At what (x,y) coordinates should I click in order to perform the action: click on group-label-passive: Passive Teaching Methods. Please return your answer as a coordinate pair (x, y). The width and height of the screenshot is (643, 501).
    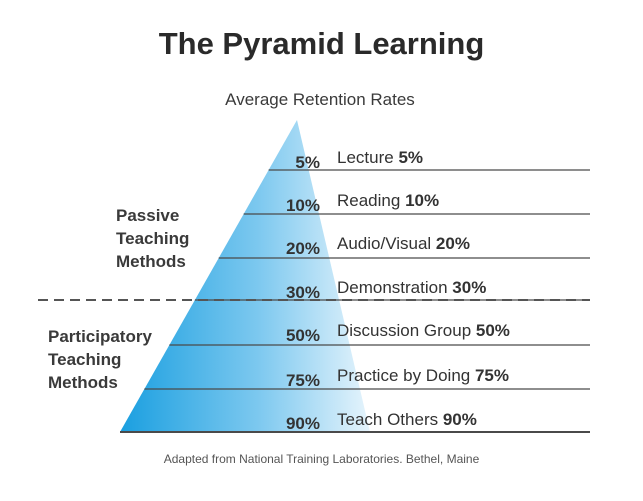
    Looking at the image, I should click on (153, 238).